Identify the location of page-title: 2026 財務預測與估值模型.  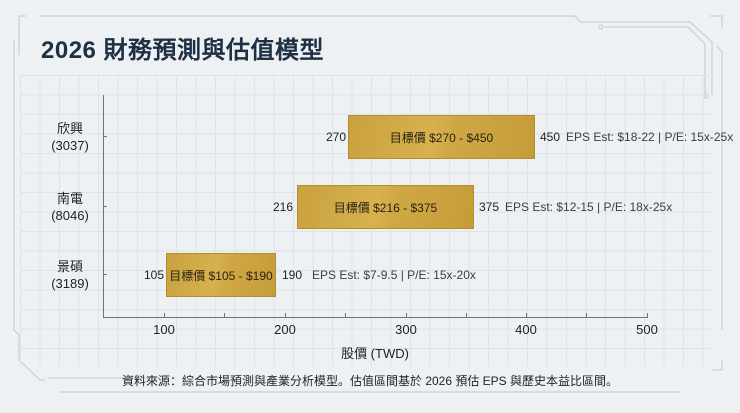
(183, 50).